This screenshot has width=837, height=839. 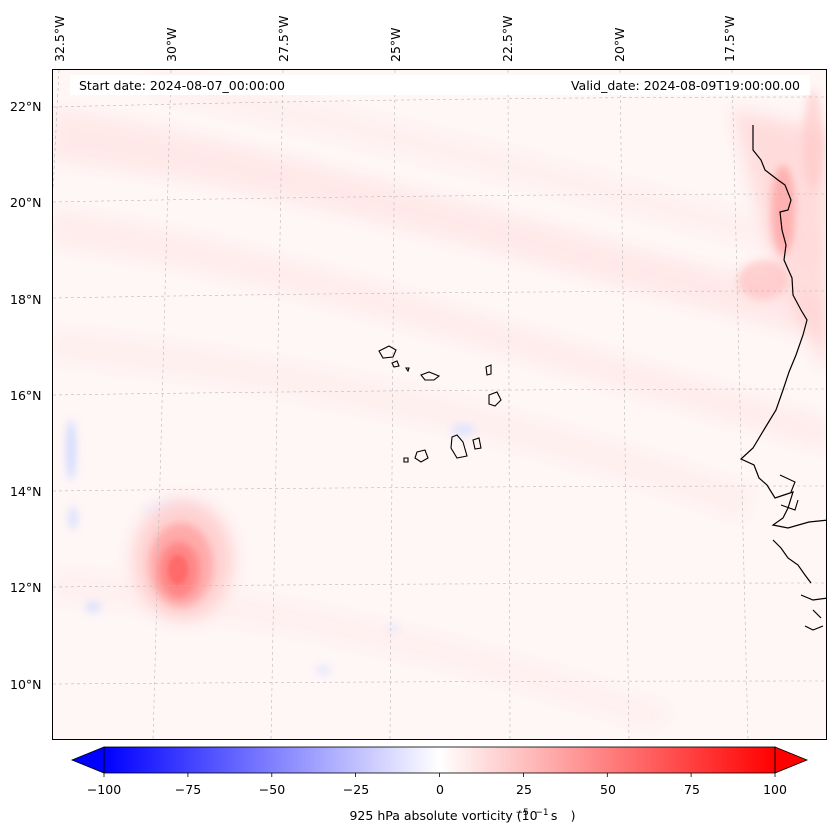 What do you see at coordinates (791, 760) in the screenshot?
I see `colorbar-max-extend` at bounding box center [791, 760].